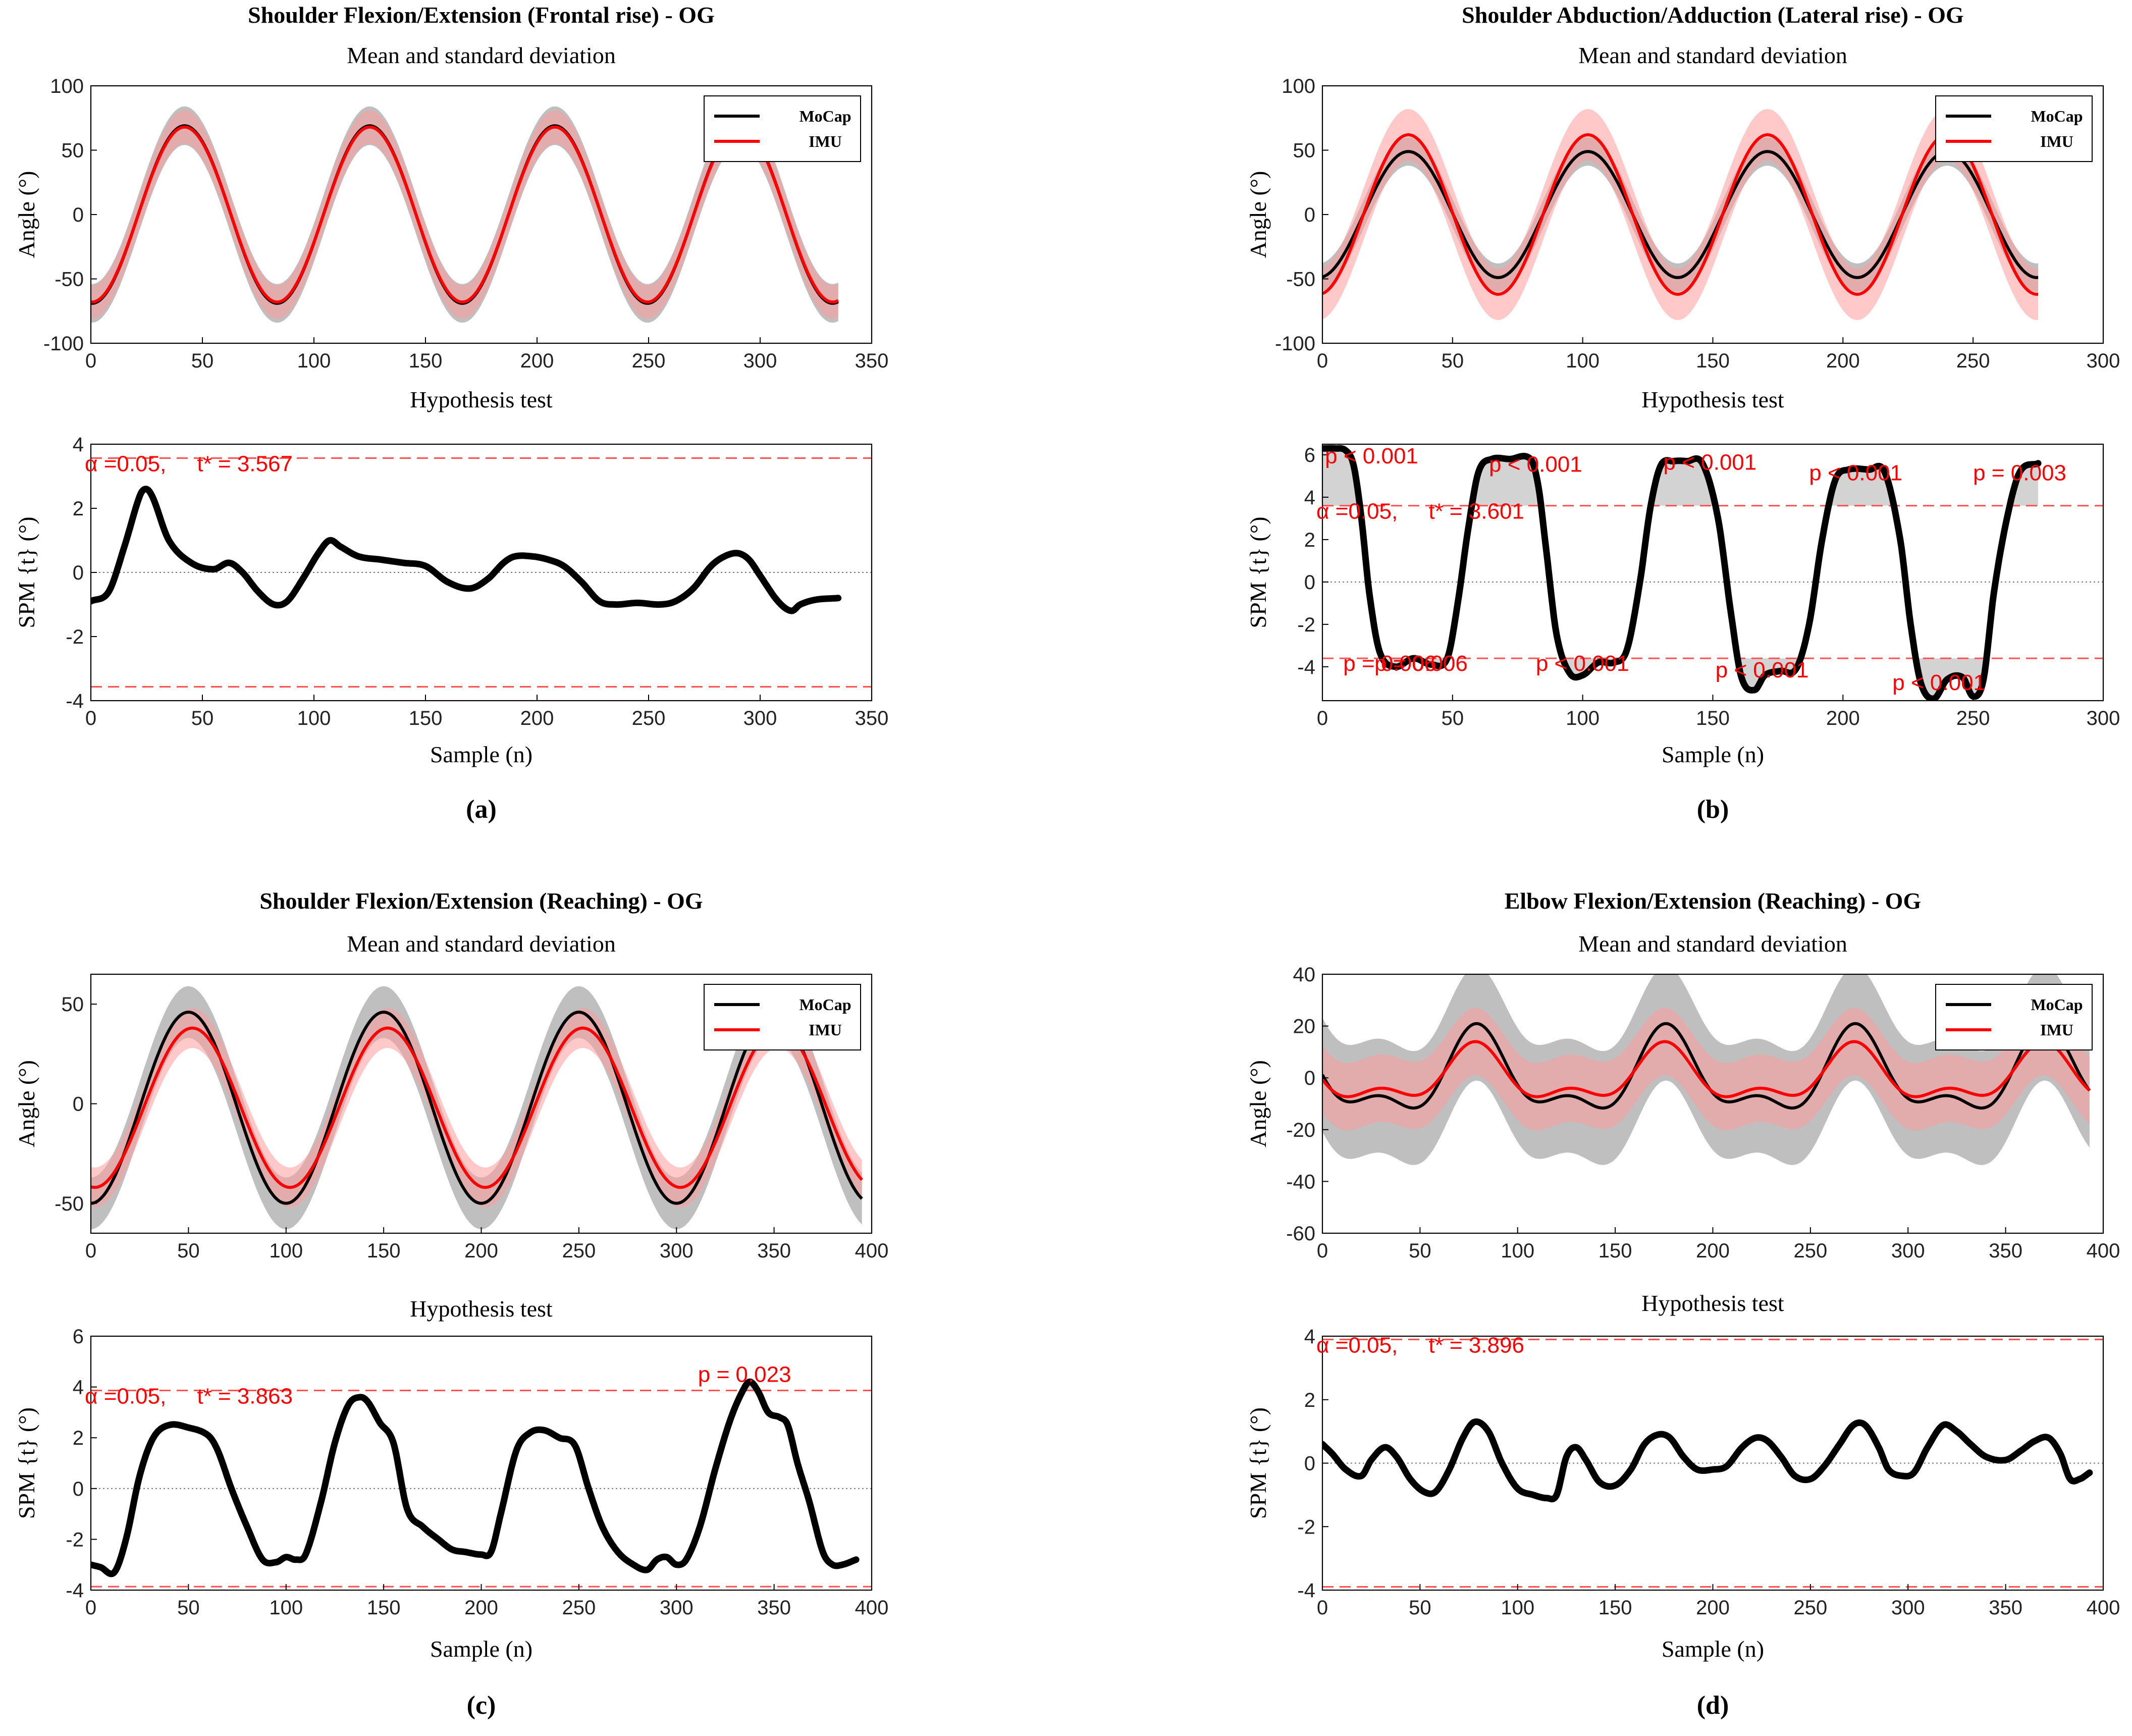 This screenshot has width=2132, height=1736. What do you see at coordinates (1697, 223) in the screenshot?
I see `mean-sd-axes: 0 50 100 150 200 250 300 -100 -50 0 50 100` at bounding box center [1697, 223].